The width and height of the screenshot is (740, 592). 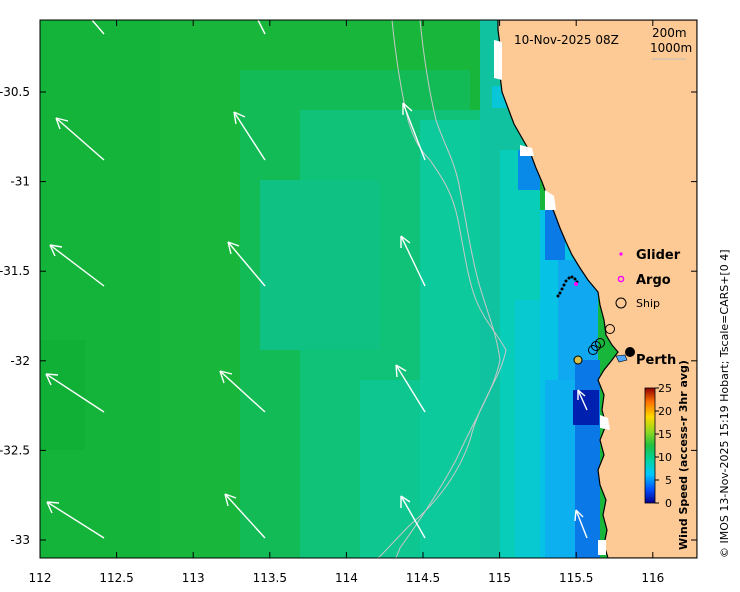 What do you see at coordinates (668, 480) in the screenshot?
I see `colorbar-tick-label: 5` at bounding box center [668, 480].